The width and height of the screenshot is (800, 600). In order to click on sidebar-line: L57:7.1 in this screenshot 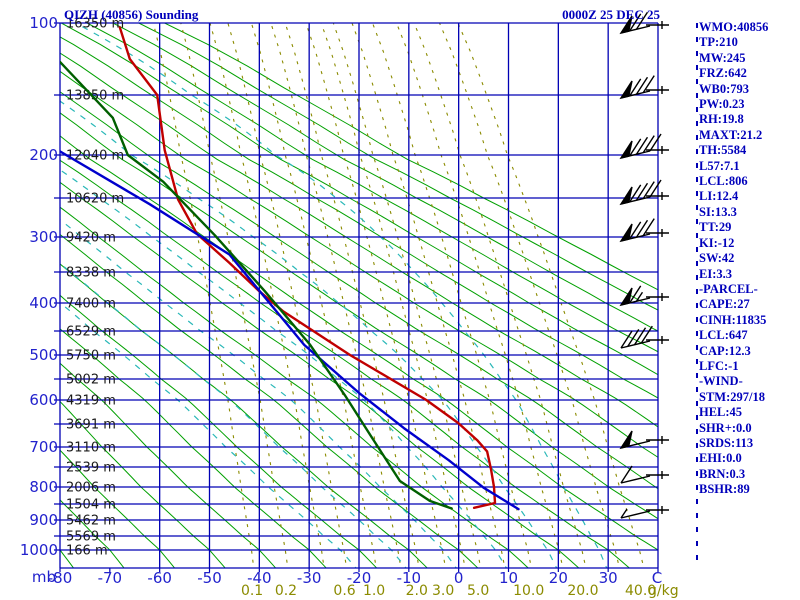, I will do `click(719, 165)`.